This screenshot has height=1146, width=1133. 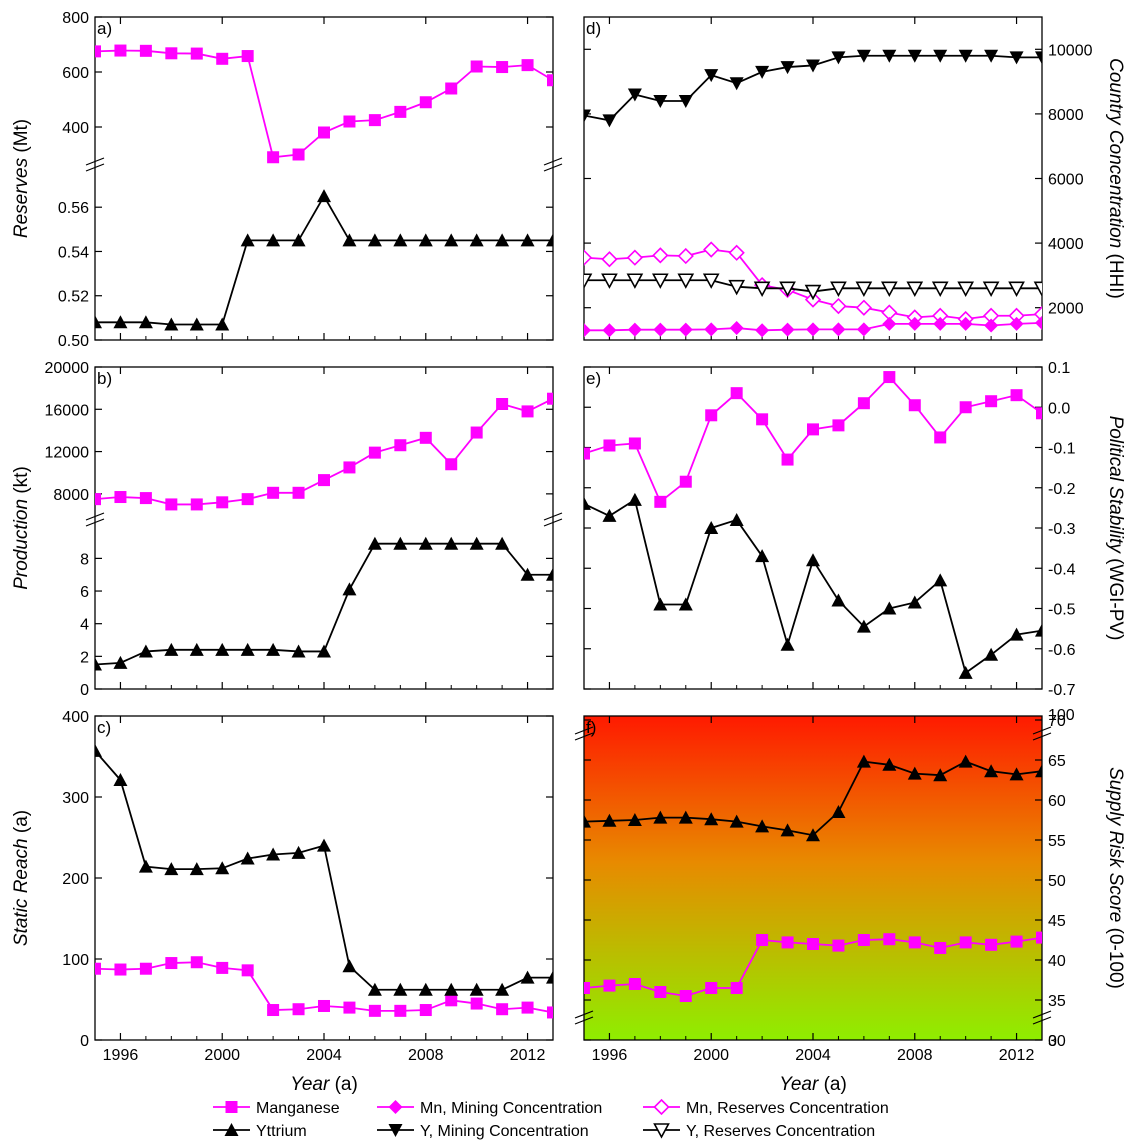 What do you see at coordinates (75, 798) in the screenshot?
I see `y-tick-label: 300` at bounding box center [75, 798].